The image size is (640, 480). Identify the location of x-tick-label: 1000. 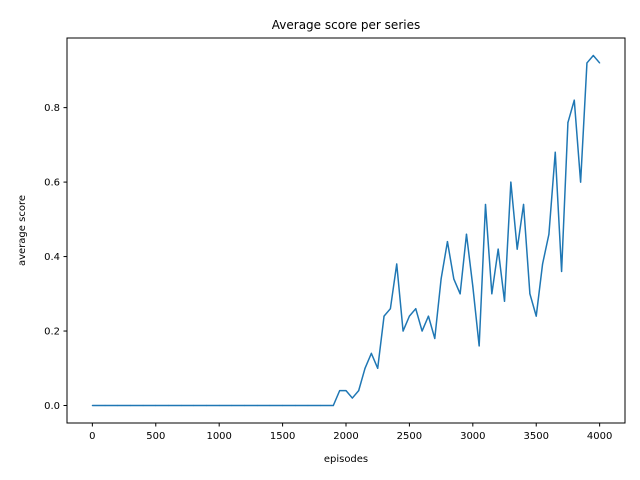
(218, 436).